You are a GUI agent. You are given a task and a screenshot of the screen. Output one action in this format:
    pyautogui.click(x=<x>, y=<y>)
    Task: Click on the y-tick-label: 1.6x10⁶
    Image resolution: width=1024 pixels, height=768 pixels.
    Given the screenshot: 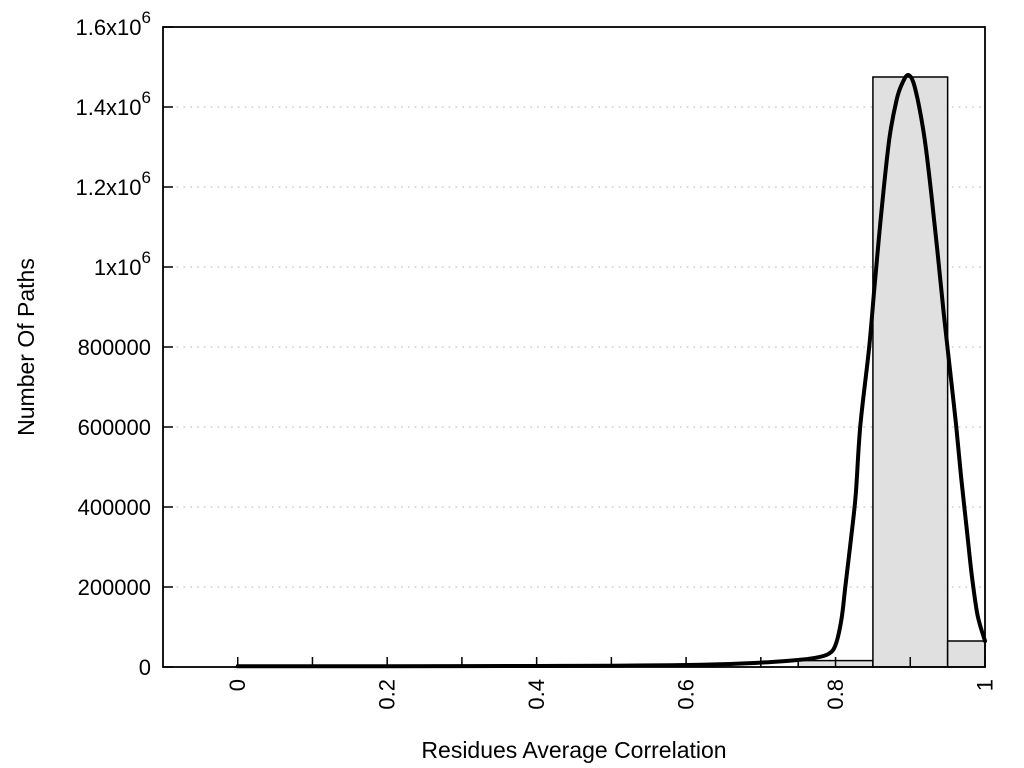 What is the action you would take?
    pyautogui.click(x=113, y=24)
    